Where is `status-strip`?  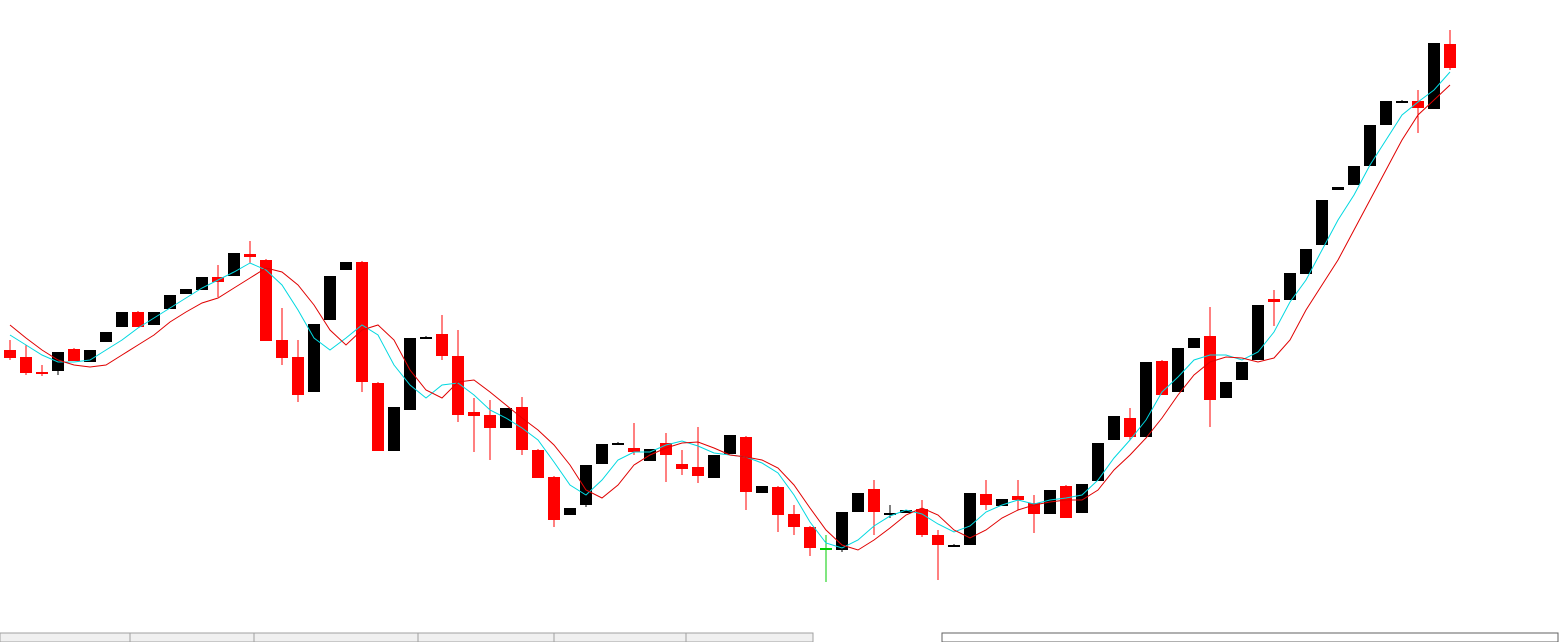 status-strip is located at coordinates (1250, 637).